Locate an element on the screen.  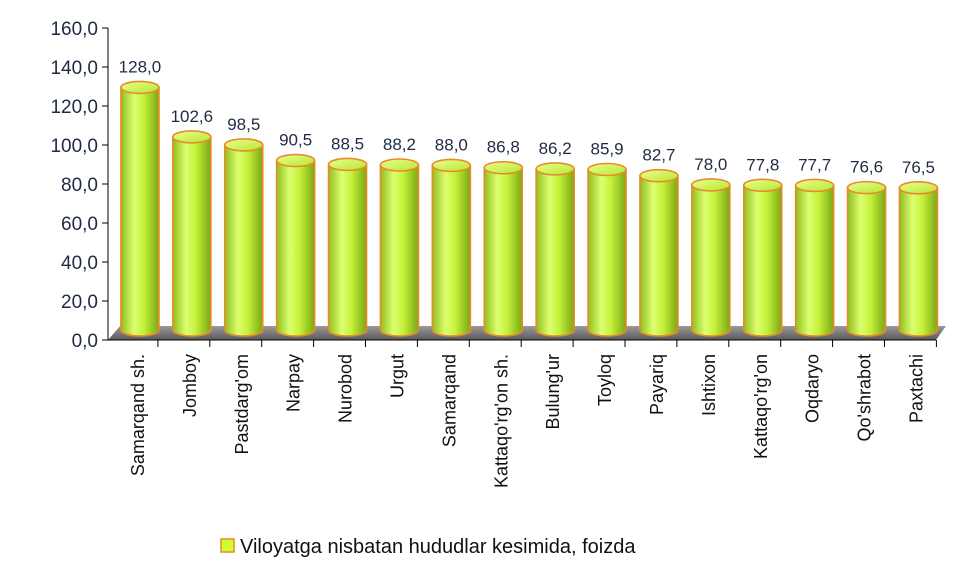
data-label: 90,5 is located at coordinates (295, 140).